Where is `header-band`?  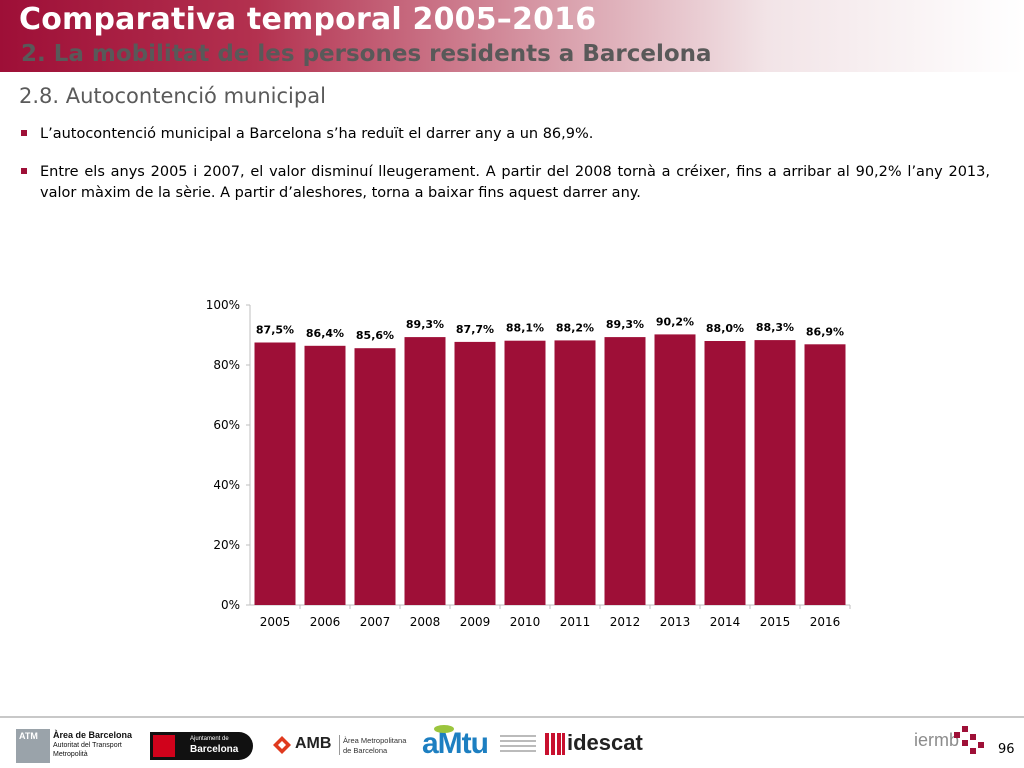 header-band is located at coordinates (512, 36).